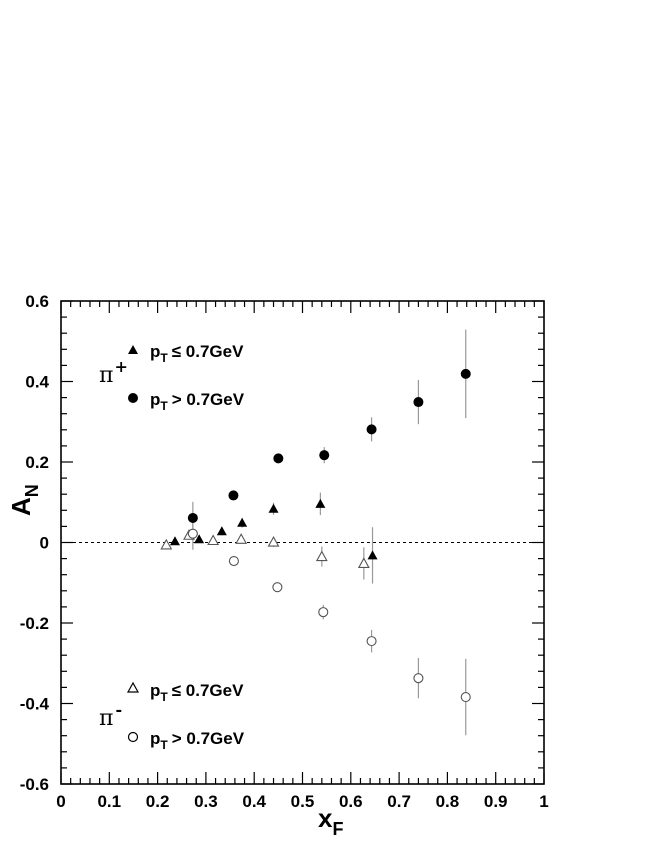  Describe the element at coordinates (337, 829) in the screenshot. I see `x-axis-title-sub: F` at that location.